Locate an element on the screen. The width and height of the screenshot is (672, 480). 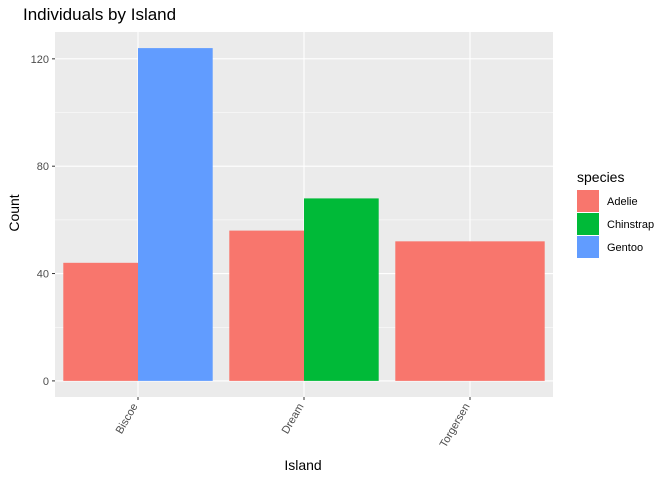
legend-key-adelie is located at coordinates (588, 201).